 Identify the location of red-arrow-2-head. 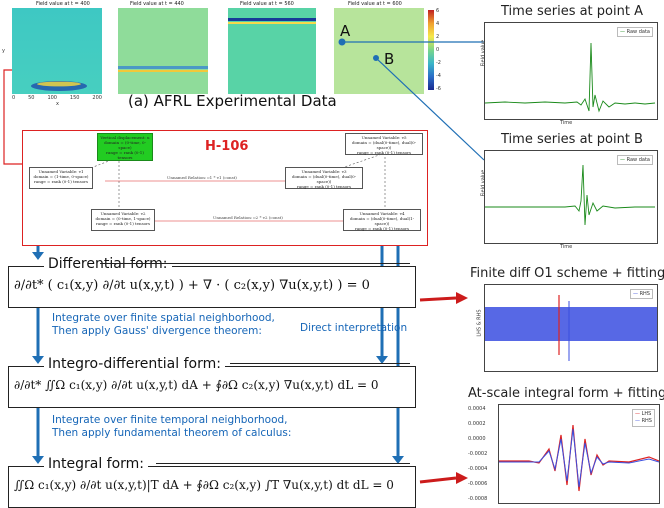
(462, 478).